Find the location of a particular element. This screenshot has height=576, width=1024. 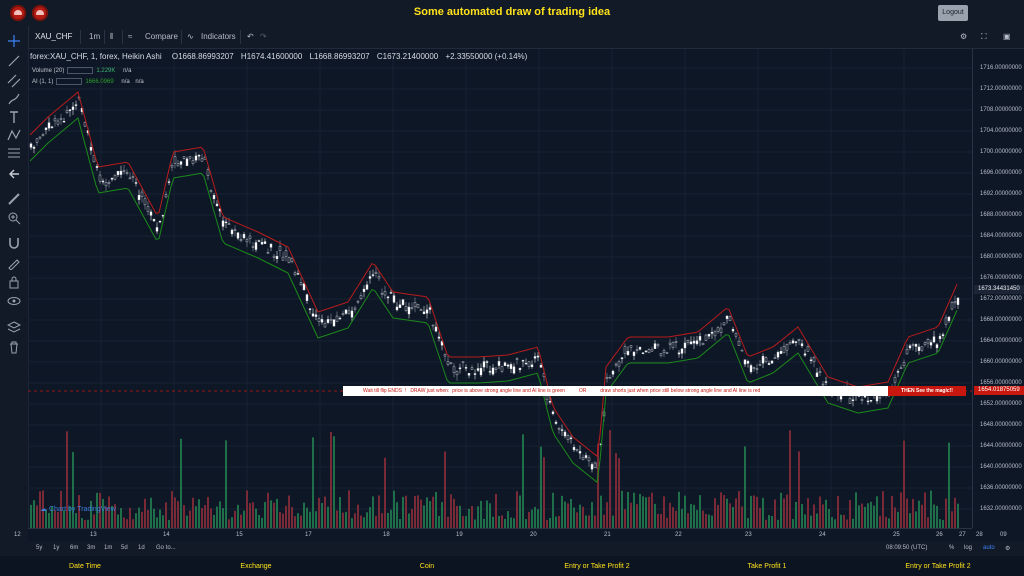

pattern-icon is located at coordinates (14, 135).